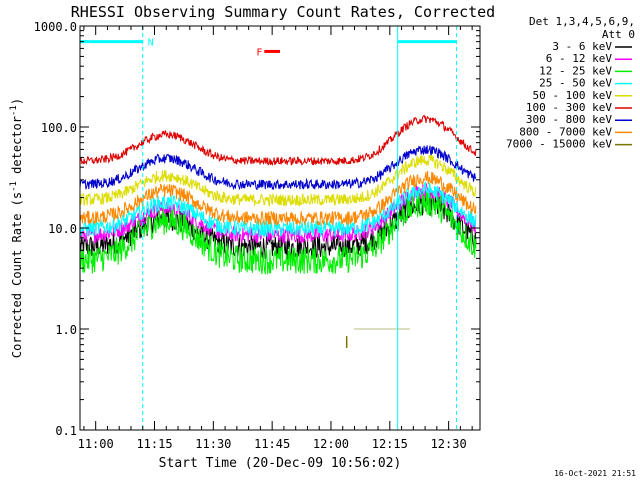 The image size is (640, 480). What do you see at coordinates (582, 46) in the screenshot?
I see `legend-label-0: 3 - 6 keV` at bounding box center [582, 46].